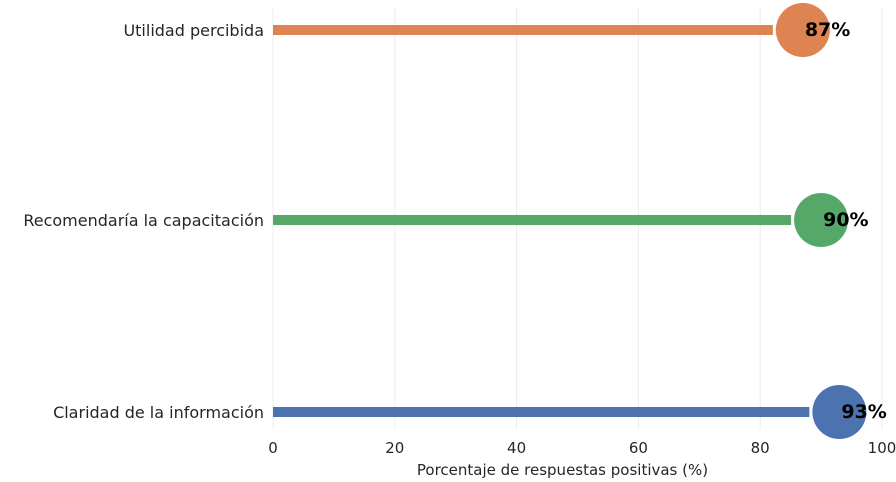  What do you see at coordinates (760, 448) in the screenshot?
I see `x-tick-label-80: 80` at bounding box center [760, 448].